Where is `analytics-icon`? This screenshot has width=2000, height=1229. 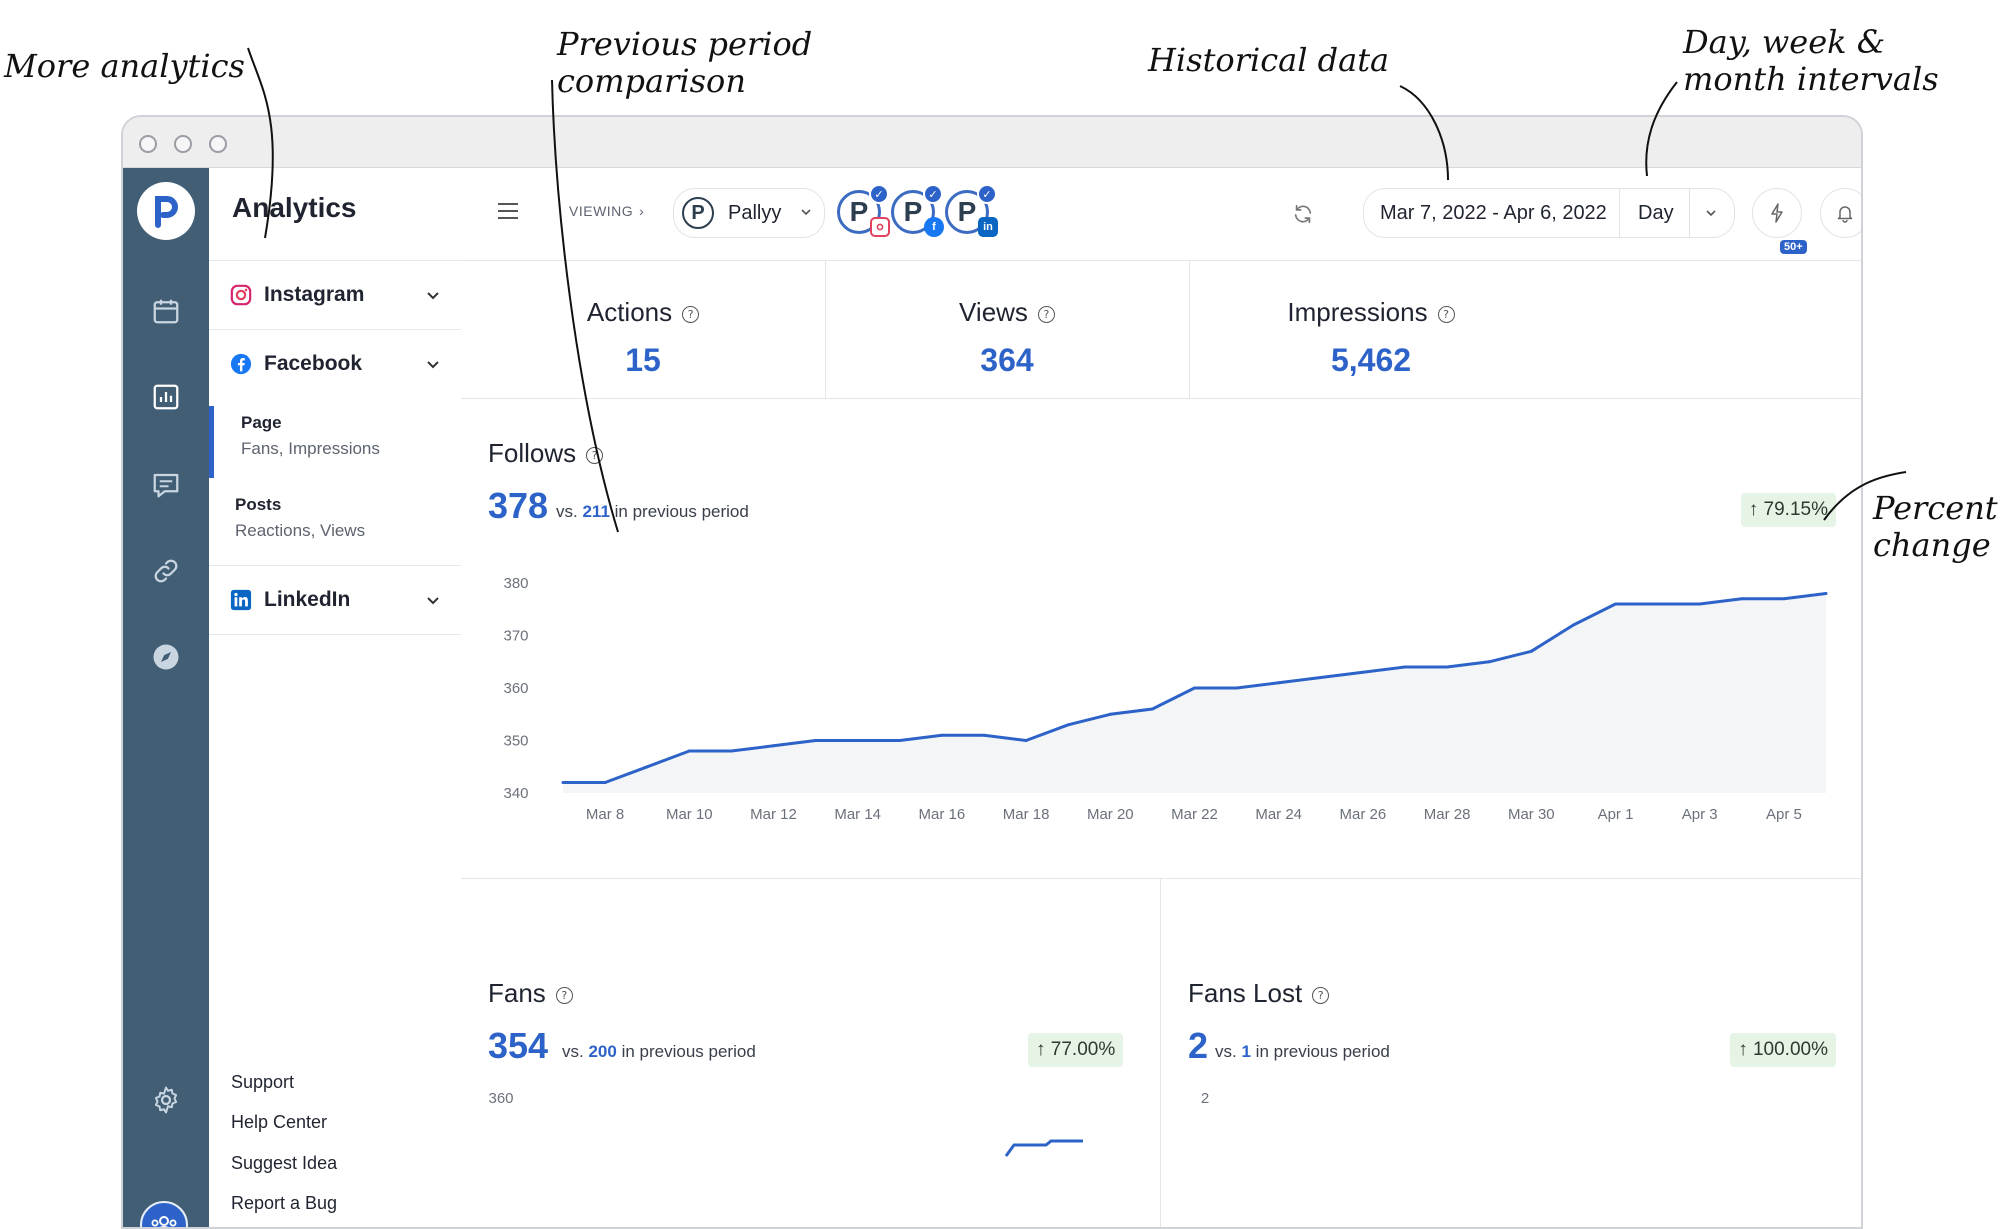
analytics-icon is located at coordinates (166, 397).